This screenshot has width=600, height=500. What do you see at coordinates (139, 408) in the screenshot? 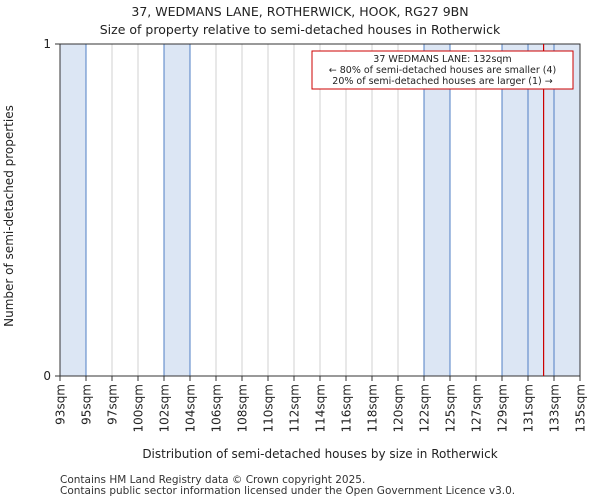
I see `x-tick-label: 100sqm` at bounding box center [139, 408].